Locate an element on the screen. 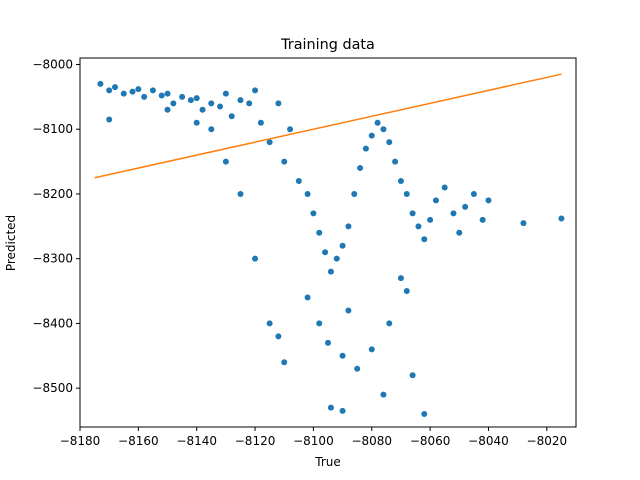  x-tick-label: −8120 is located at coordinates (255, 441).